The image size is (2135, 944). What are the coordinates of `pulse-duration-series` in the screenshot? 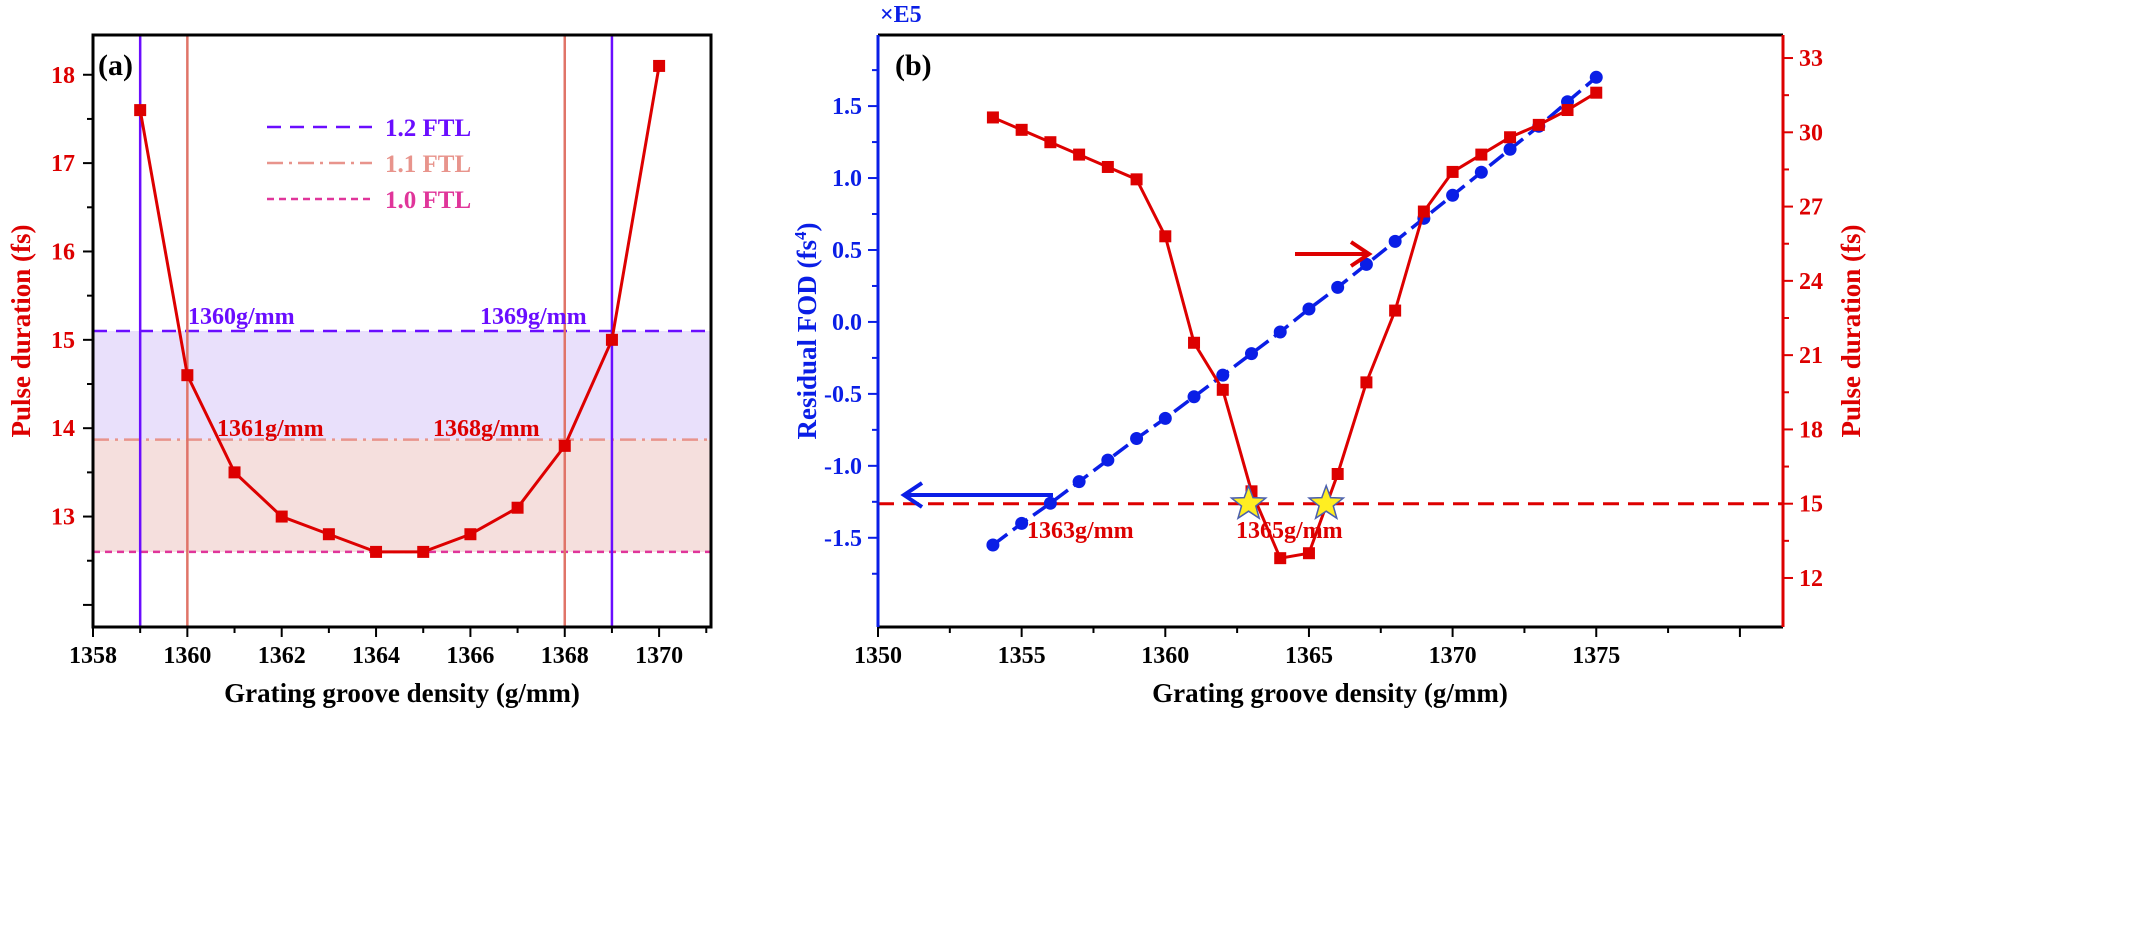 It's located at (400, 308).